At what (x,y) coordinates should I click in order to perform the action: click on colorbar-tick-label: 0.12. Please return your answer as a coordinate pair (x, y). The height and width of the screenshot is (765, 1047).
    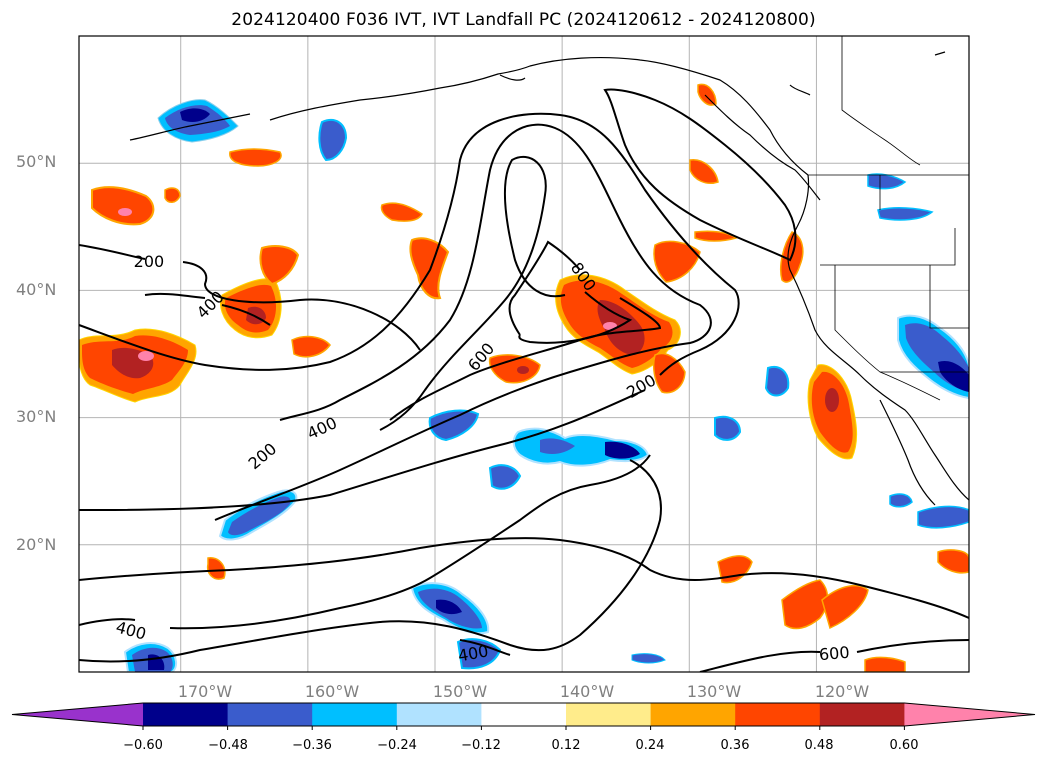
    Looking at the image, I should click on (566, 745).